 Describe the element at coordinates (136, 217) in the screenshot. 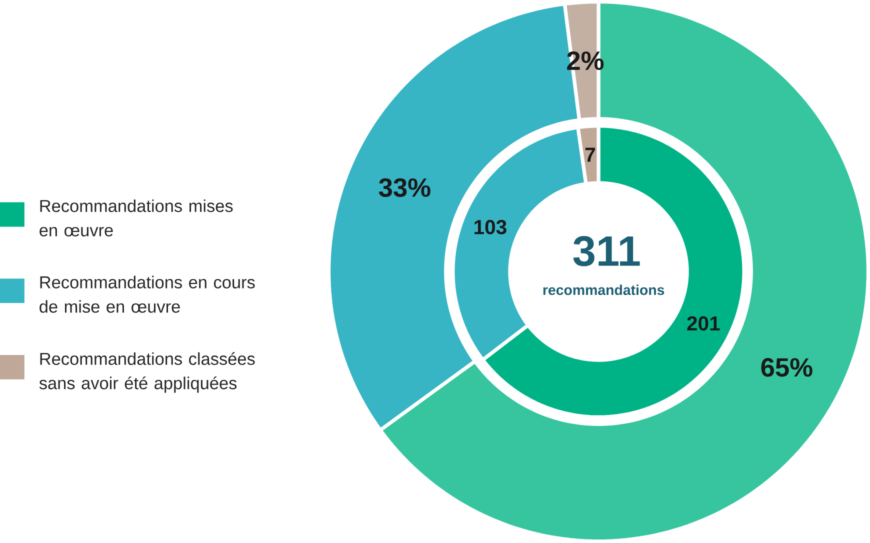

I see `legend-label: Recommandations mises en œuvre` at that location.